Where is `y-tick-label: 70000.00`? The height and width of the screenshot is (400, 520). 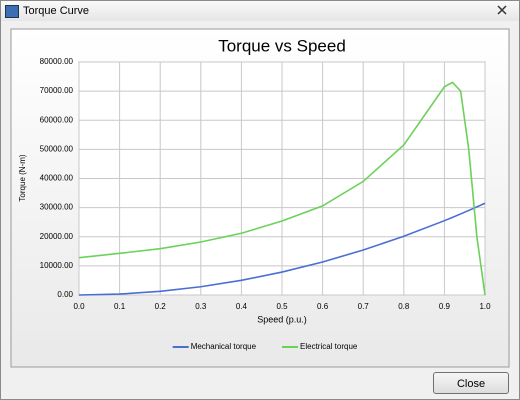
y-tick-label: 70000.00 is located at coordinates (57, 90).